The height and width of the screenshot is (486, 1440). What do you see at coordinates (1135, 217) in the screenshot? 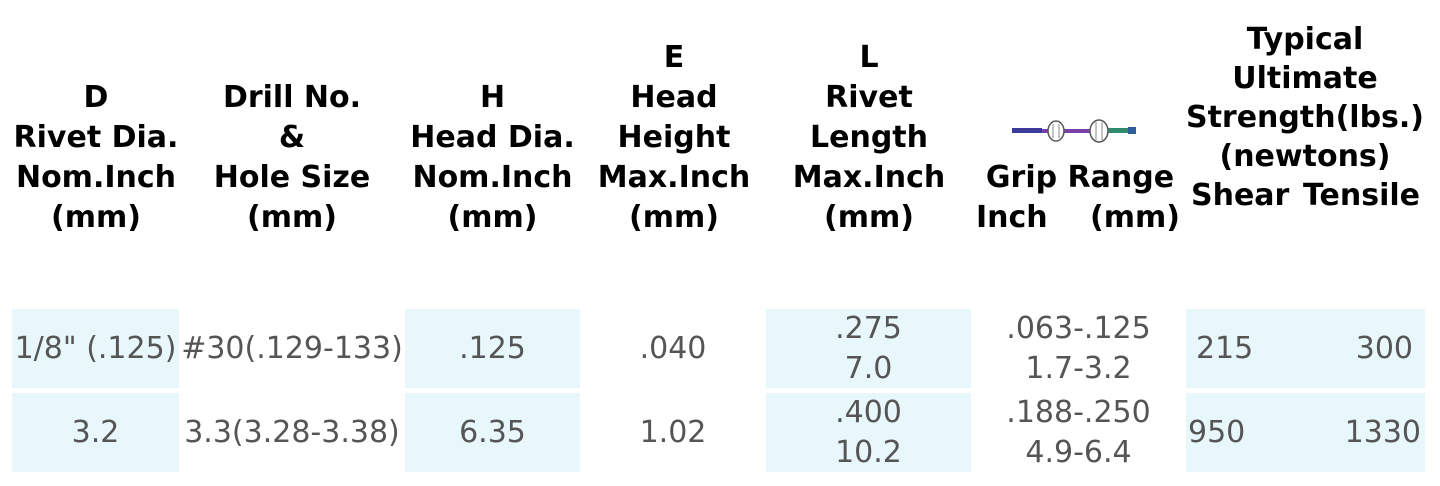
I see `header-grip-mm: (mm)` at bounding box center [1135, 217].